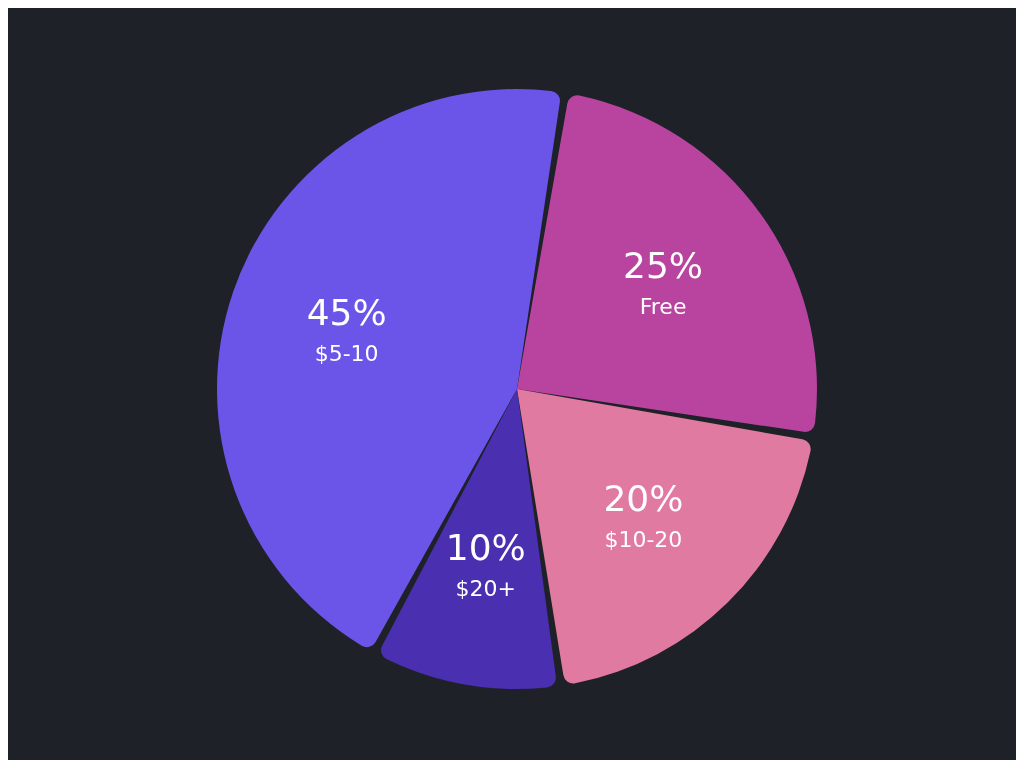 The width and height of the screenshot is (1024, 768). Describe the element at coordinates (663, 265) in the screenshot. I see `data-label: 25%` at that location.